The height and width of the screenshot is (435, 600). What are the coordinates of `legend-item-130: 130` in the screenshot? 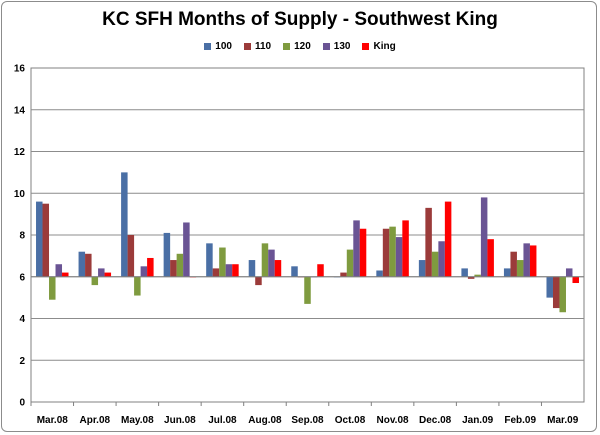 It's located at (336, 46).